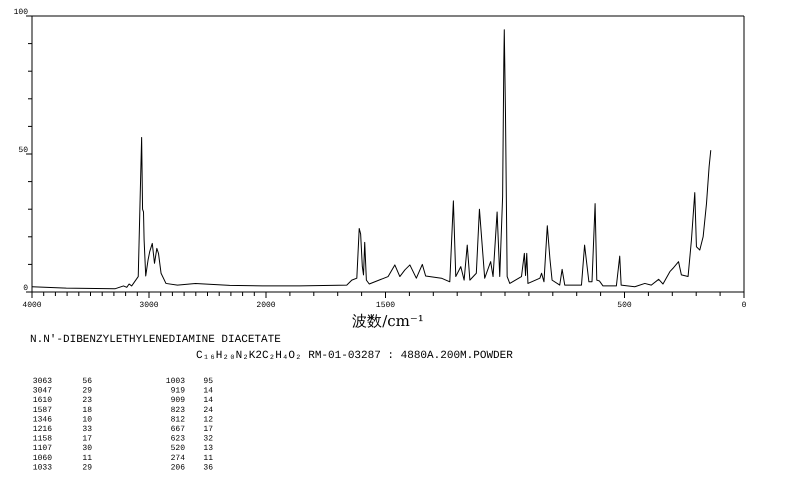 This screenshot has height=482, width=794. Describe the element at coordinates (21, 12) in the screenshot. I see `y-tick-label: 100` at that location.